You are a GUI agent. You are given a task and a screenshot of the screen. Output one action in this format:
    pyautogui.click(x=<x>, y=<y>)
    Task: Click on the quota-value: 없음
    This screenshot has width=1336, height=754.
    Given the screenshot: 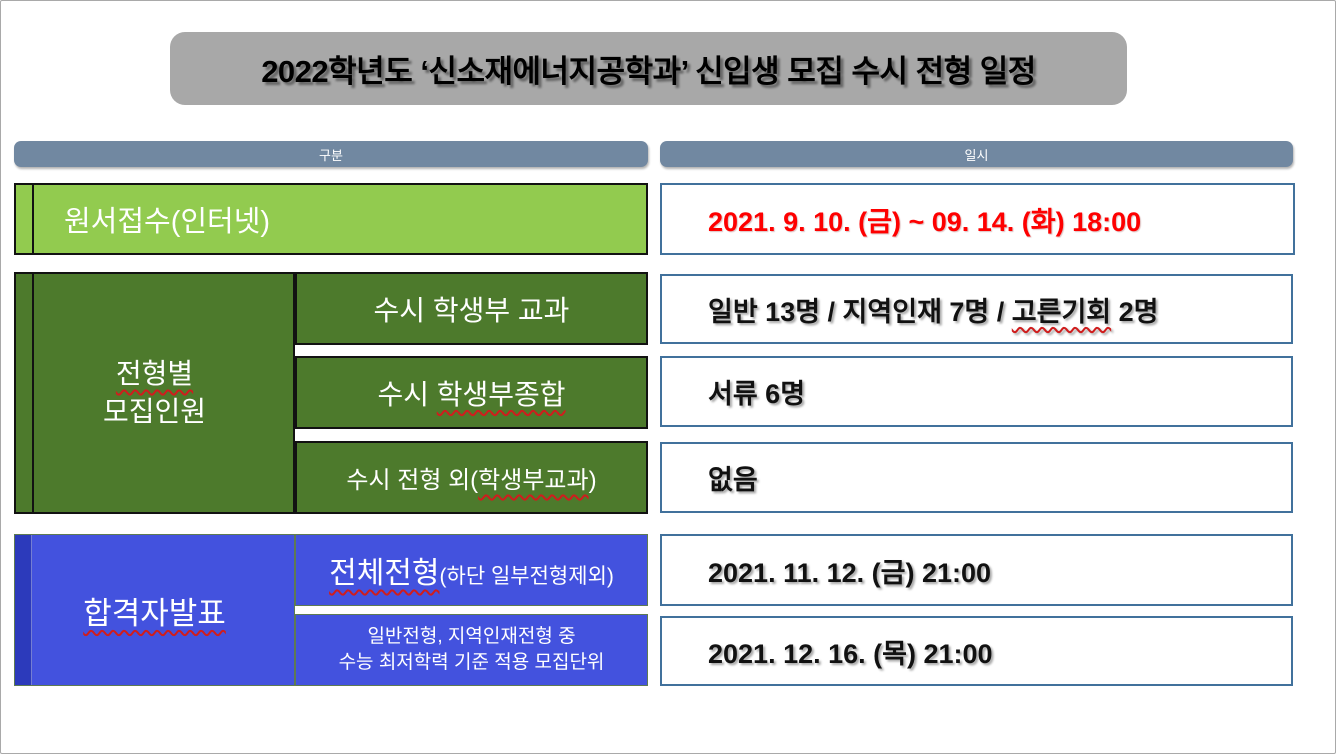 What is the action you would take?
    pyautogui.click(x=733, y=480)
    